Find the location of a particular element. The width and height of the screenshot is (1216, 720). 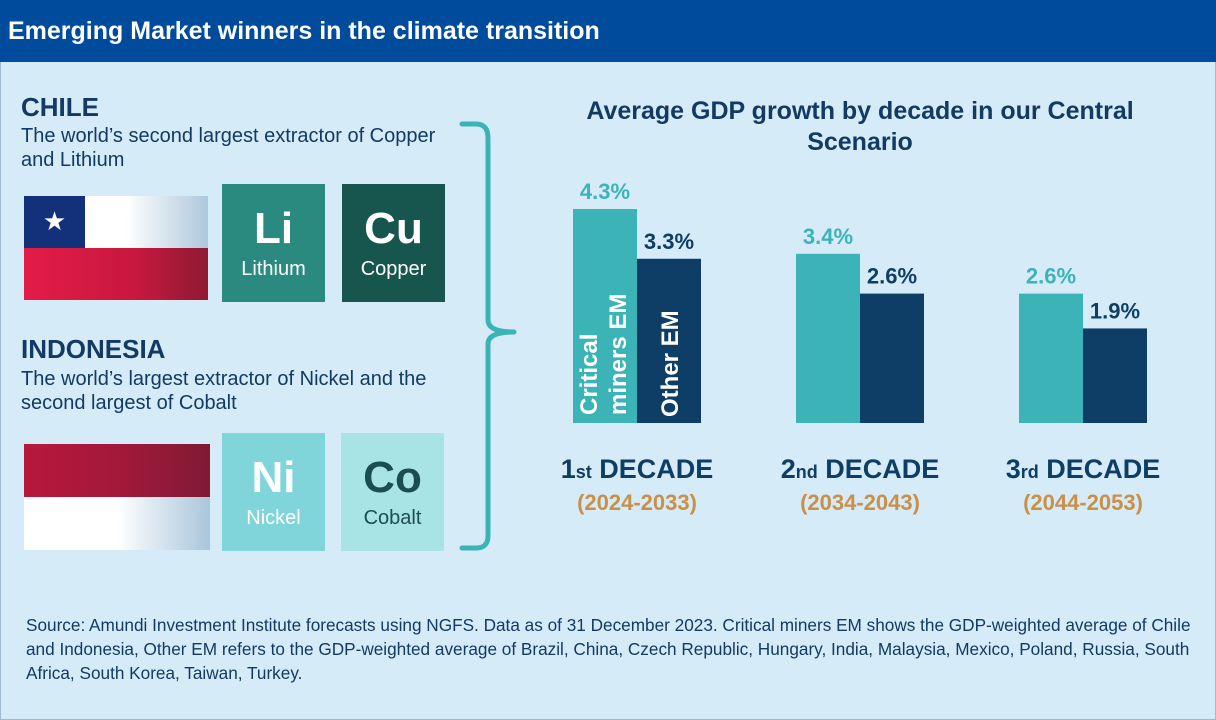

element-symbol: Ni is located at coordinates (273, 477).